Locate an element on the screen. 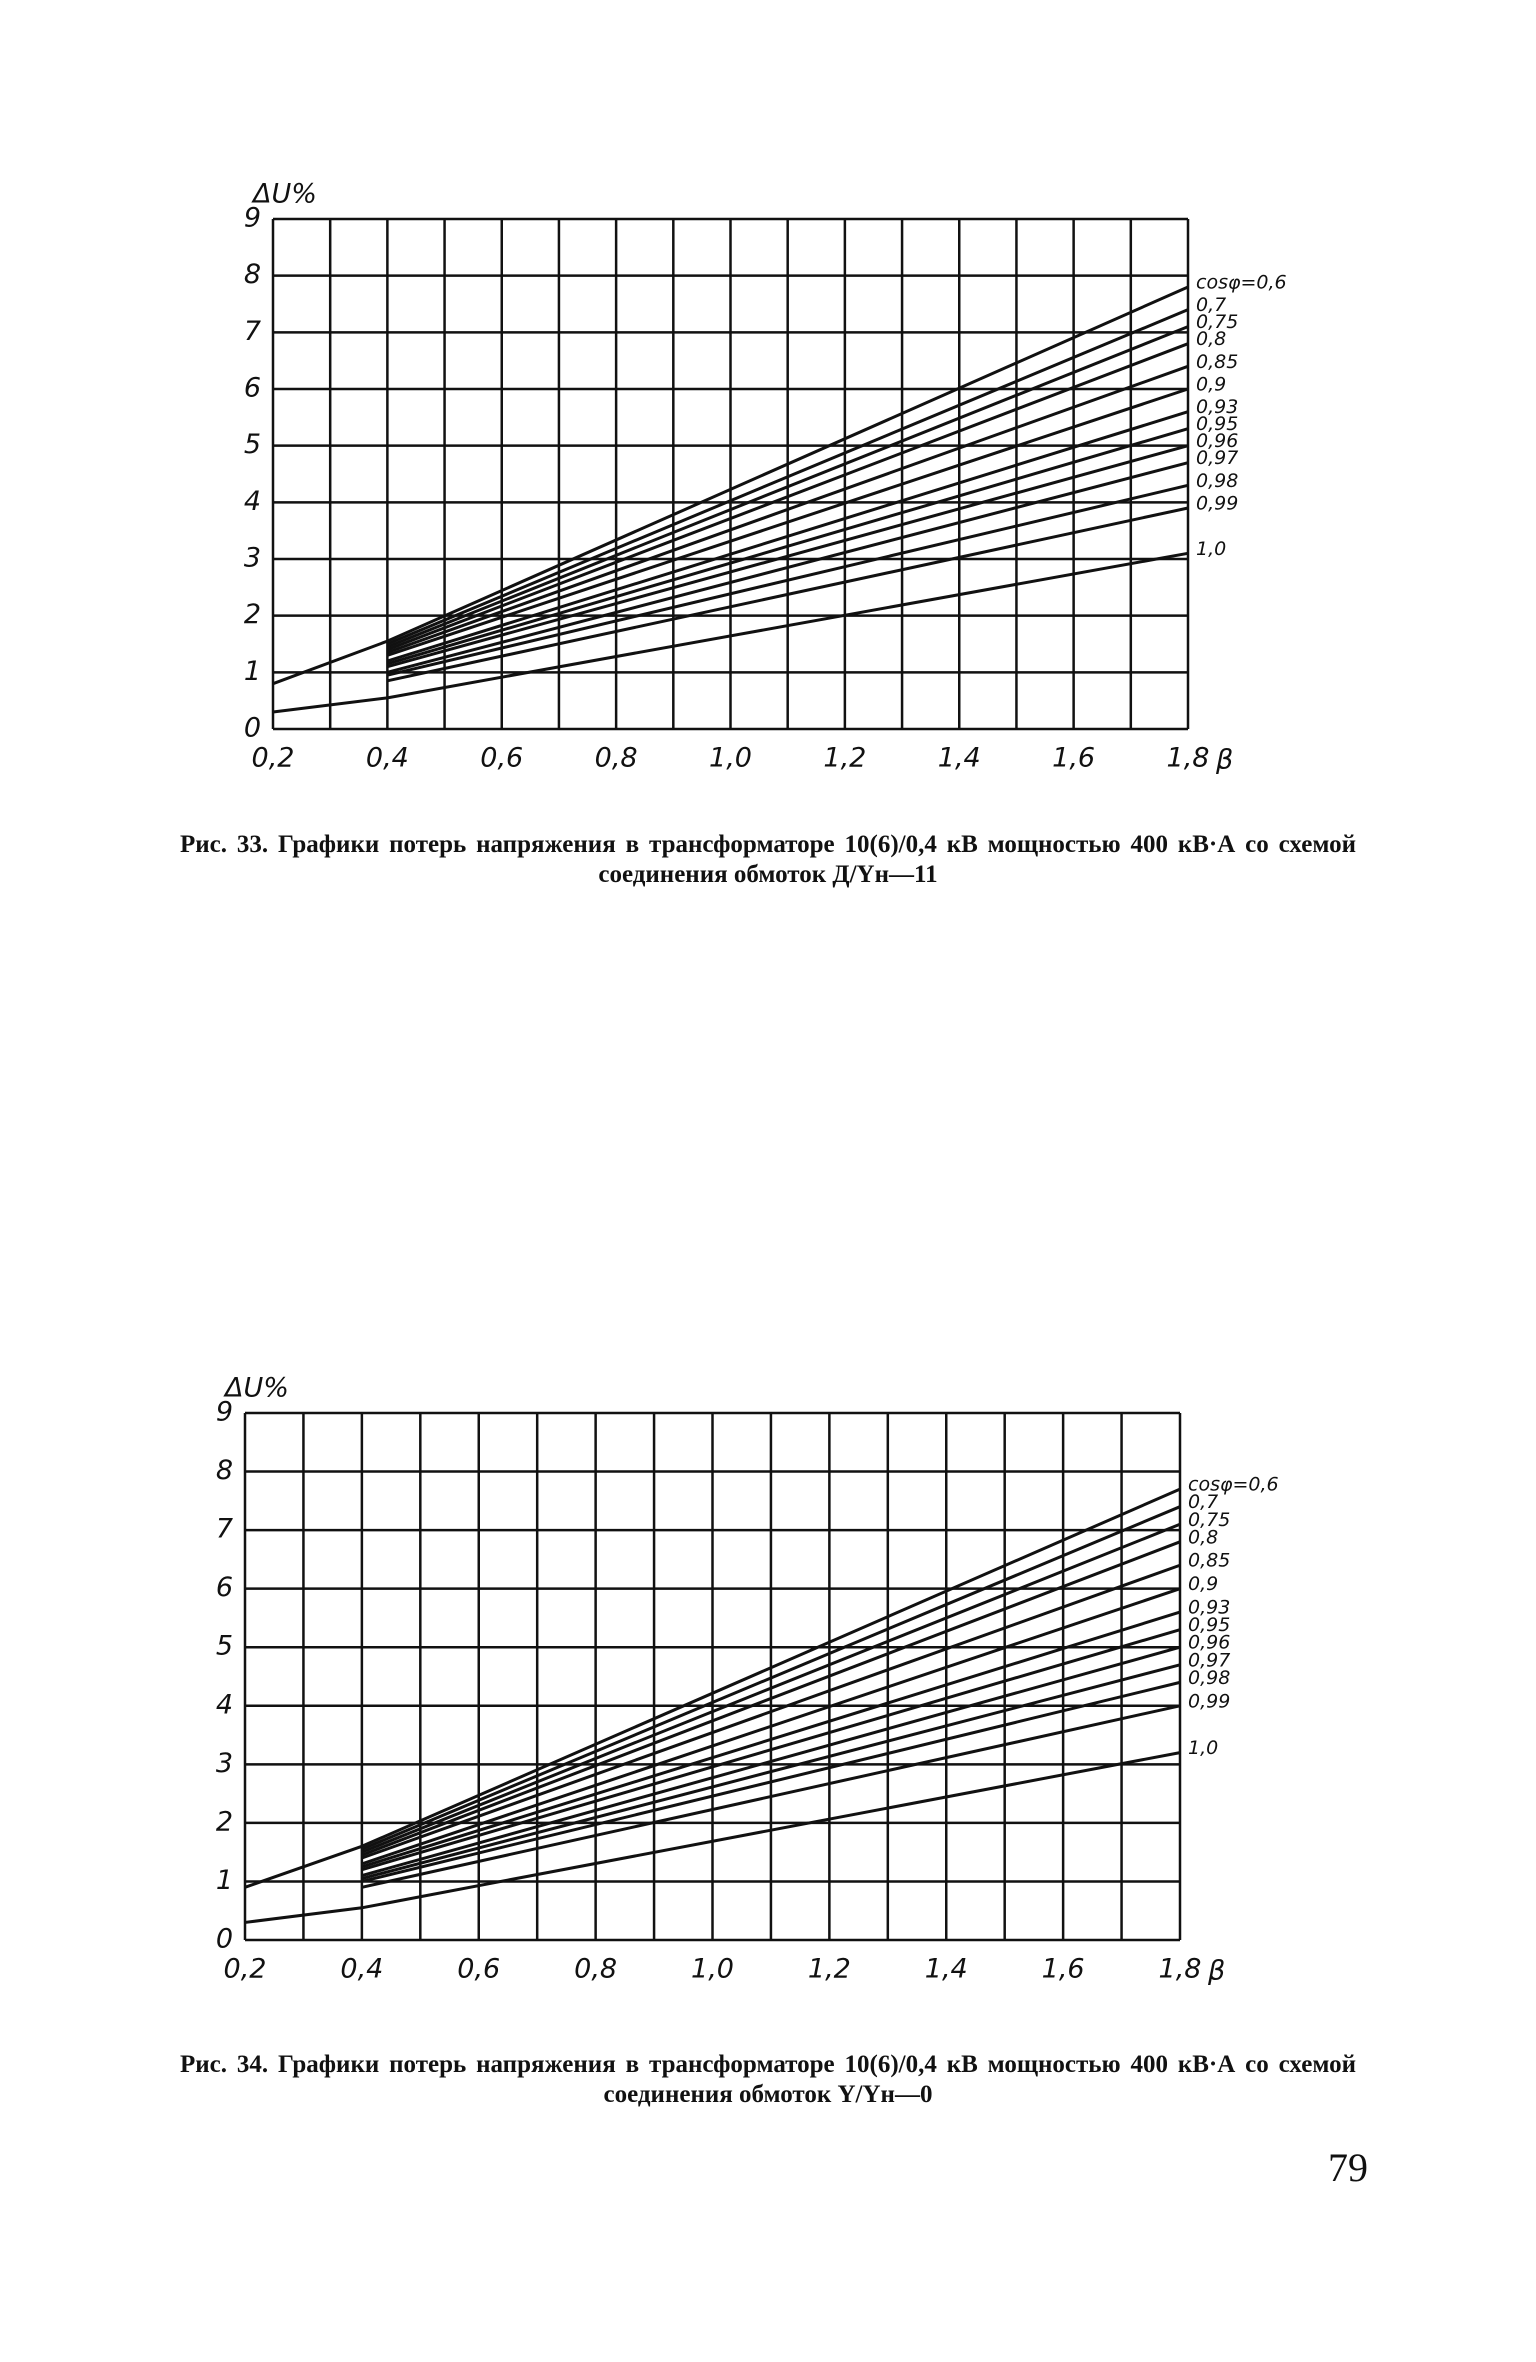  x-tick-label: 0,4 is located at coordinates (361, 1969).